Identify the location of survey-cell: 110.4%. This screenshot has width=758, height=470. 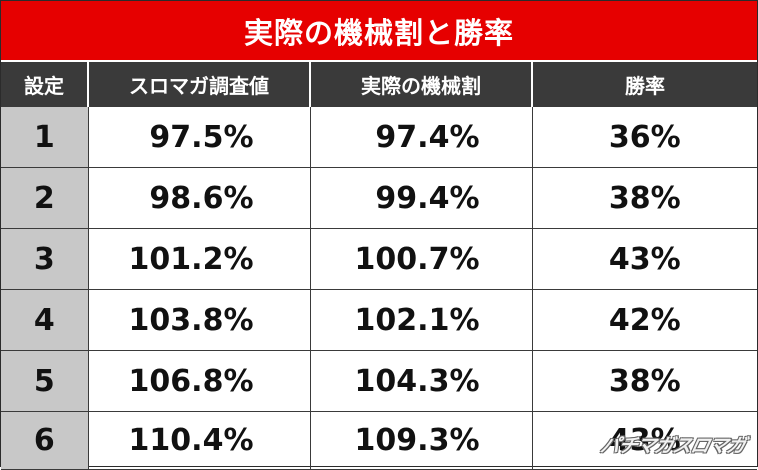
(199, 440).